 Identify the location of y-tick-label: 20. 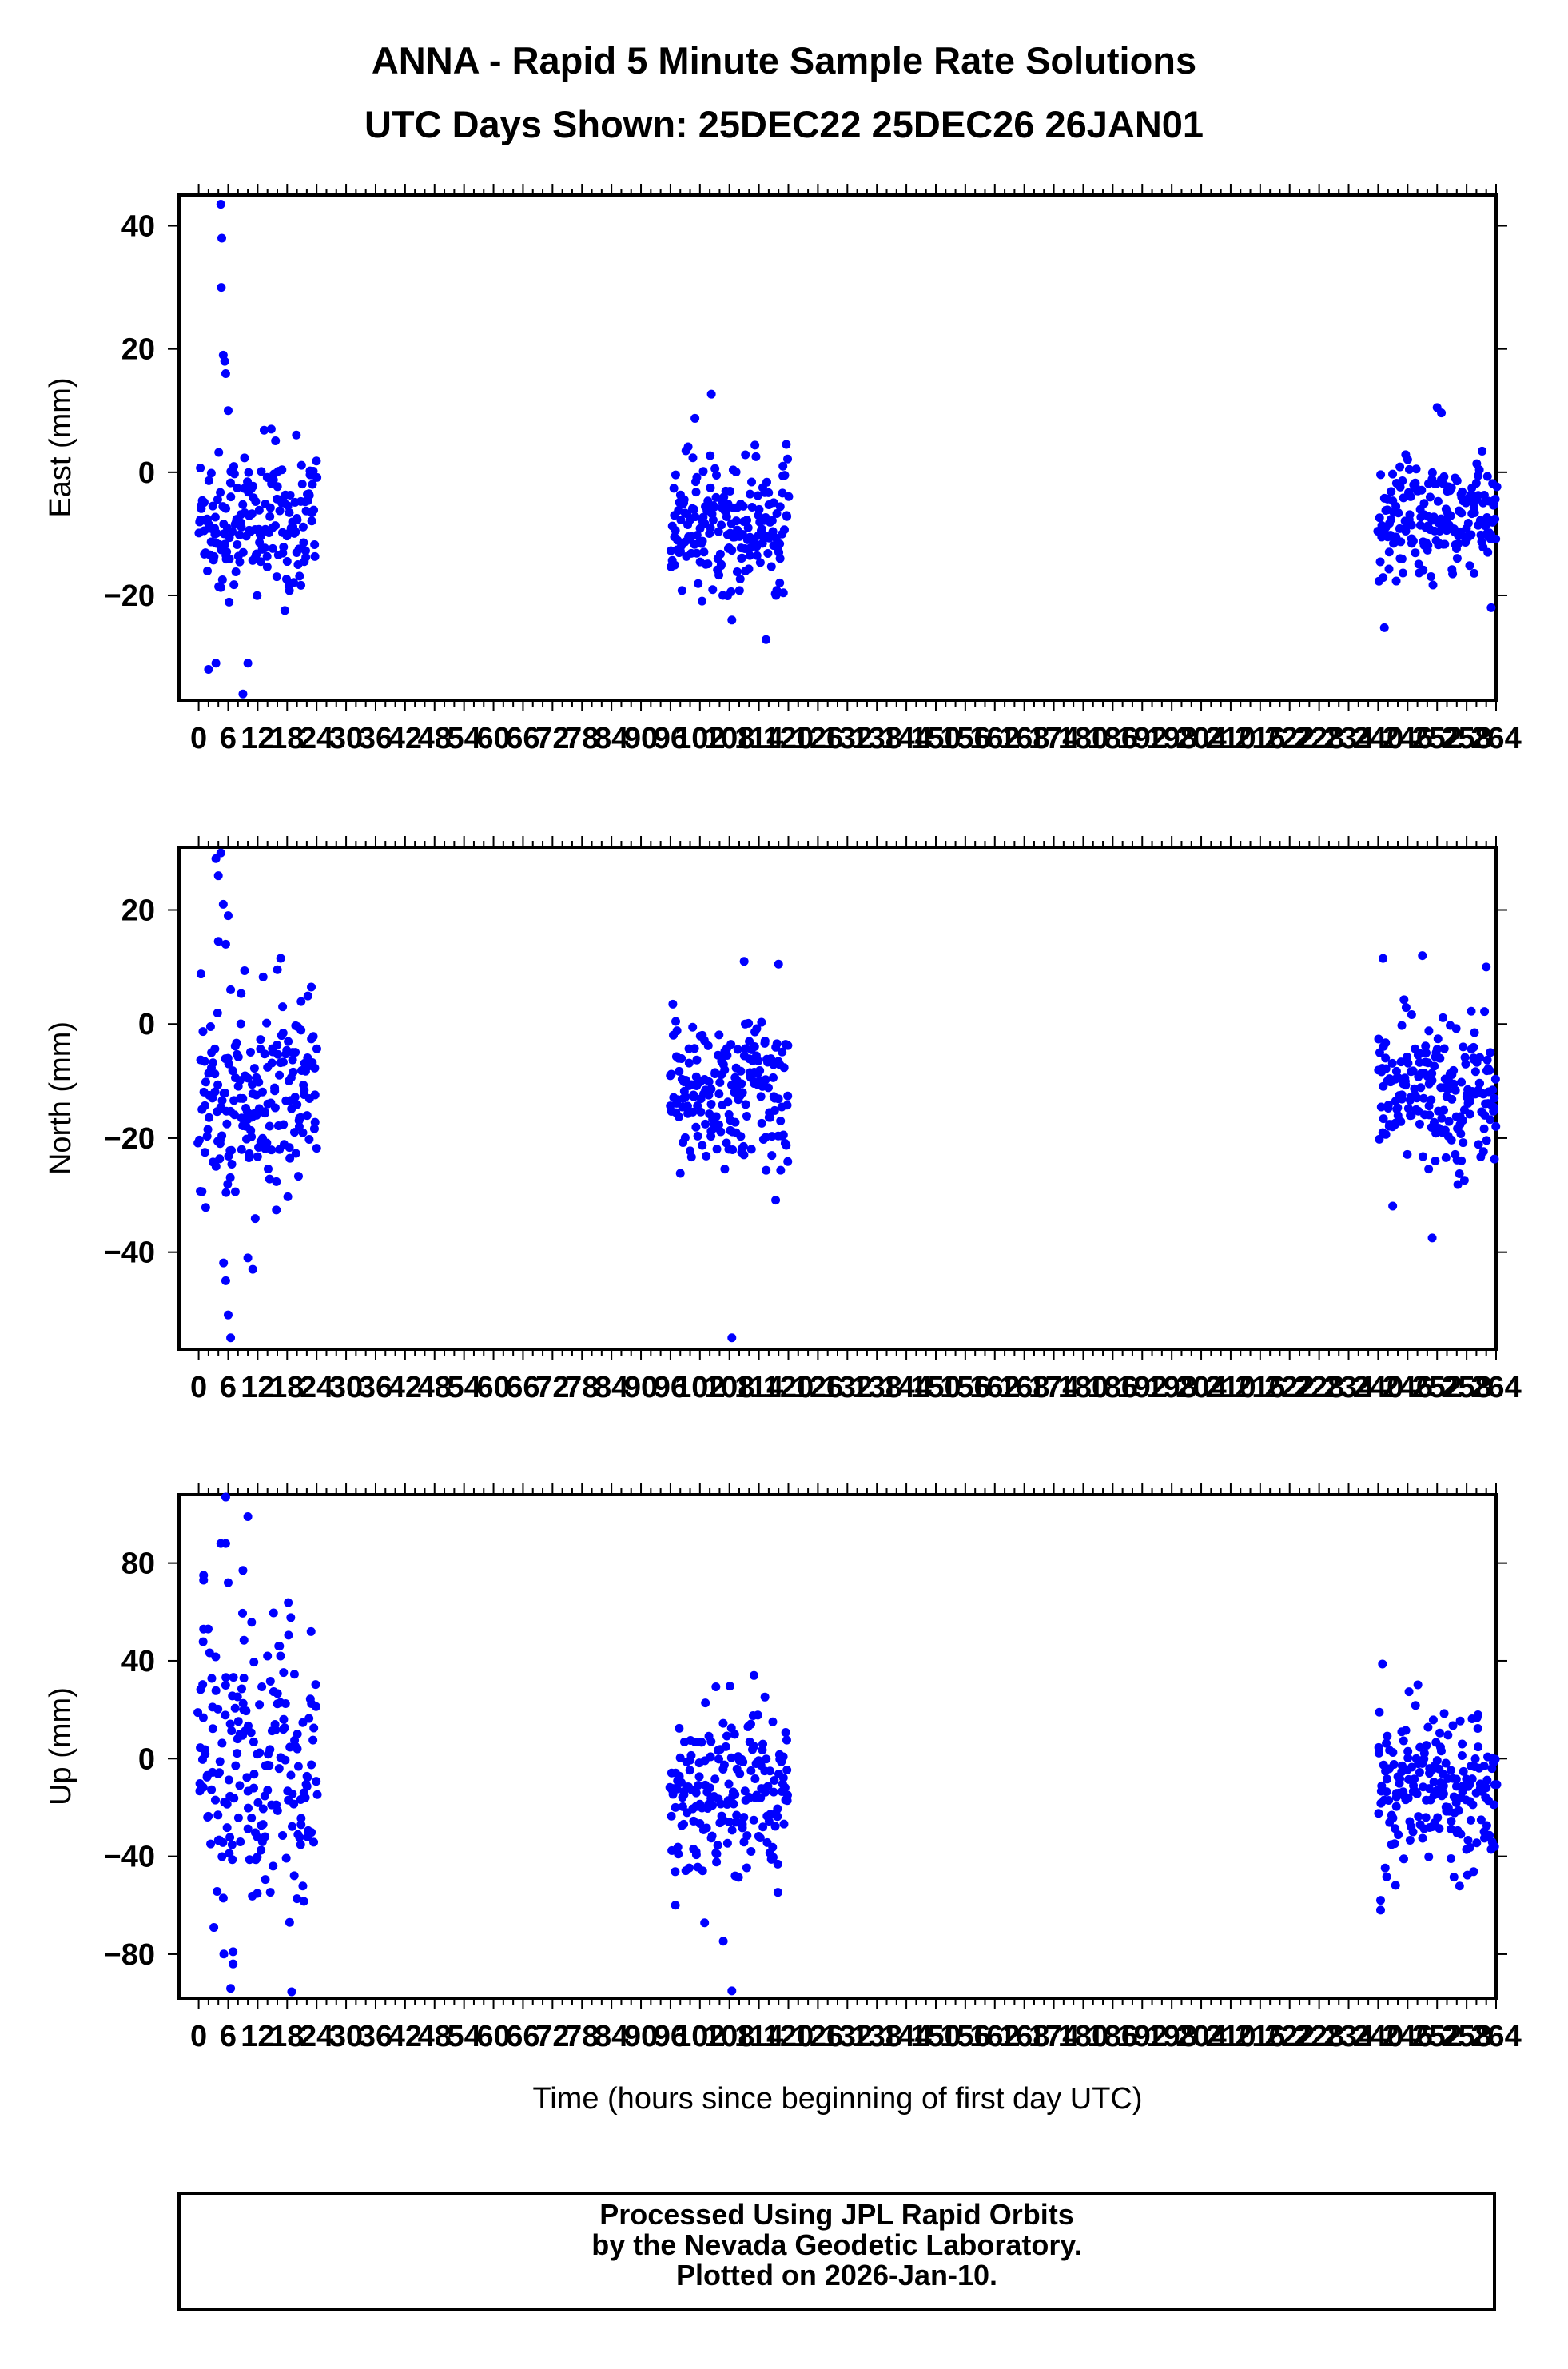
(138, 911).